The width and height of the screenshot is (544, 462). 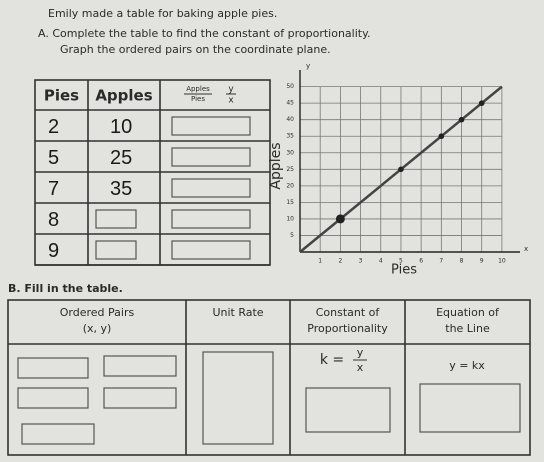 I want to click on table-b-header: Constant of, so click(x=348, y=312).